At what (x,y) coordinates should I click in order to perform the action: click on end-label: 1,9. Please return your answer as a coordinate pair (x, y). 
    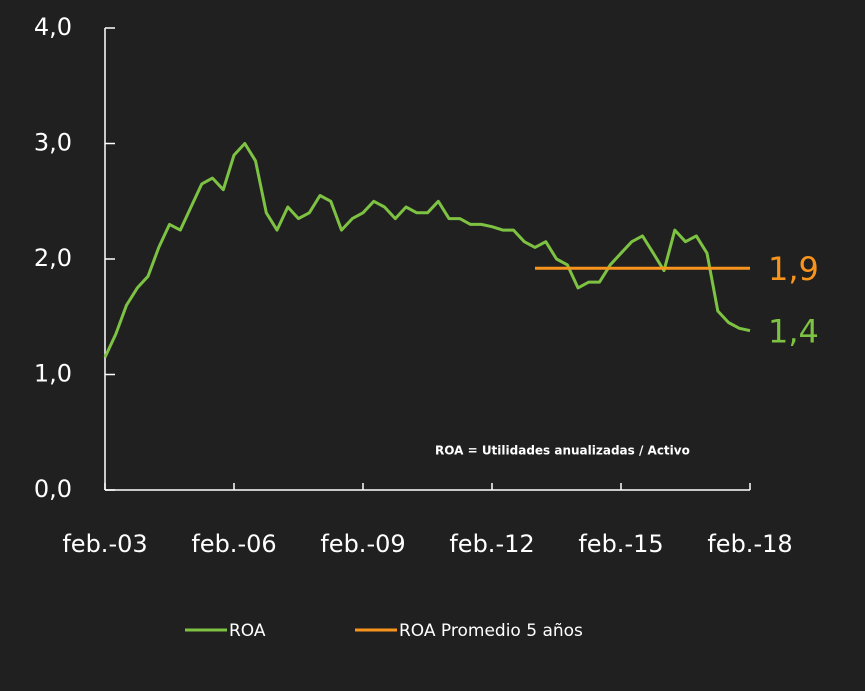
    Looking at the image, I should click on (793, 269).